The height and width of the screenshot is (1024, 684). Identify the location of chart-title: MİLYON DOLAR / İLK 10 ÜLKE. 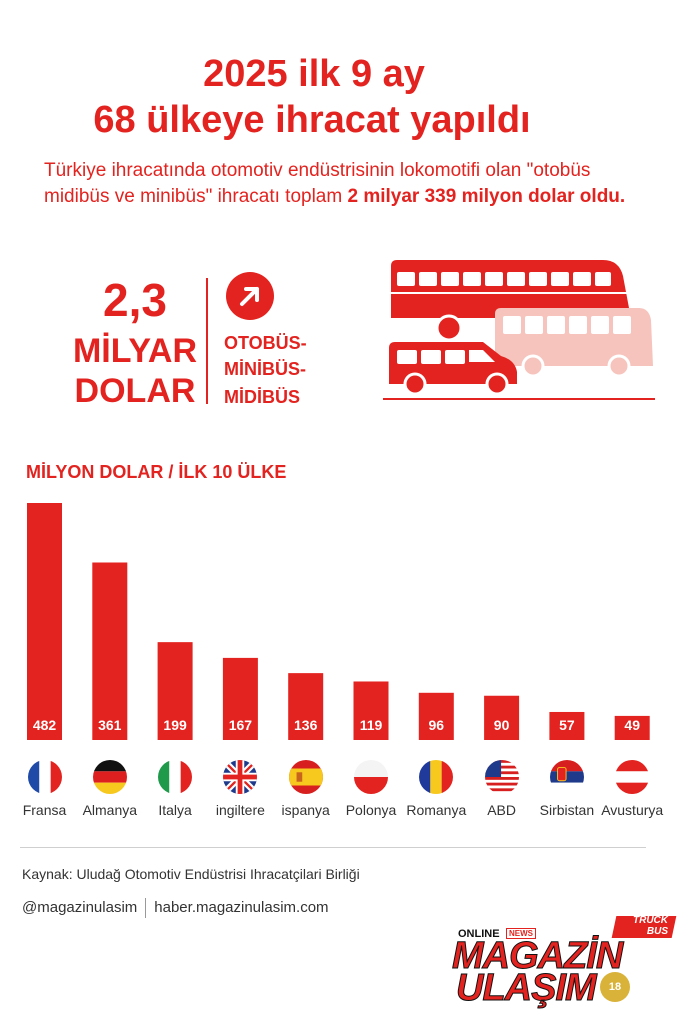
(156, 472).